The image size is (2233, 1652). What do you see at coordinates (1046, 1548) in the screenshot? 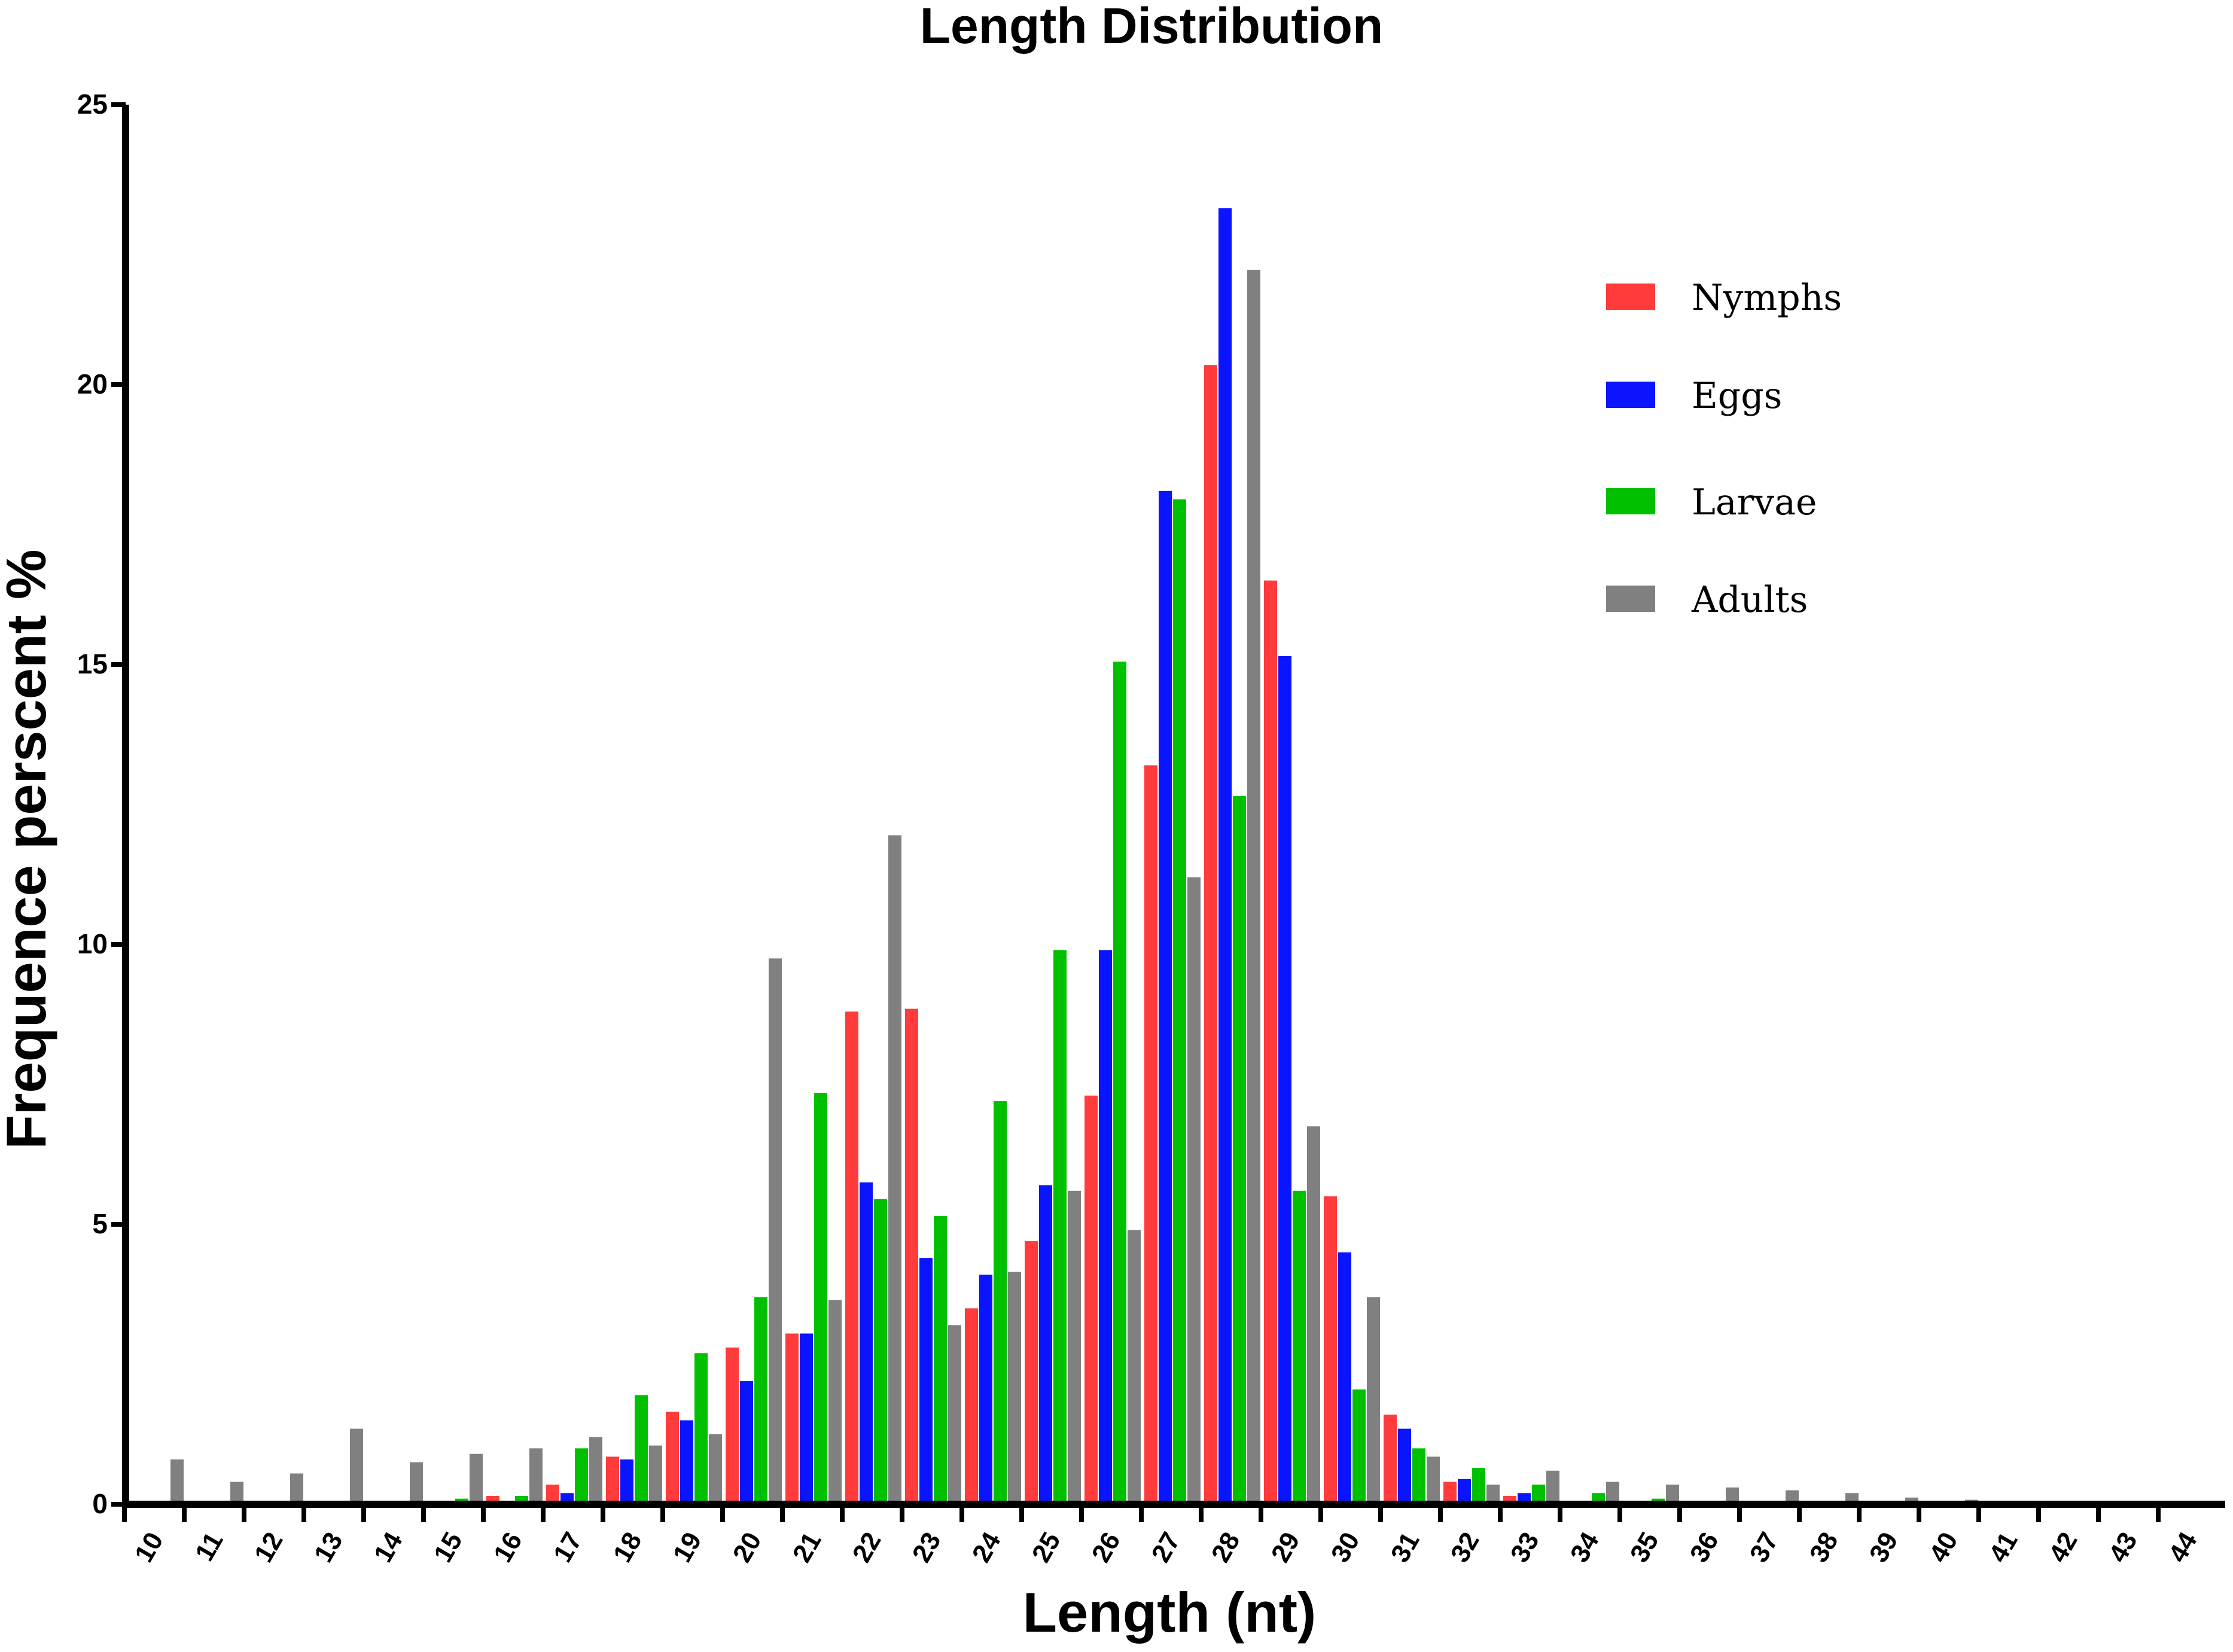
I see `x-tick-label: 25` at bounding box center [1046, 1548].